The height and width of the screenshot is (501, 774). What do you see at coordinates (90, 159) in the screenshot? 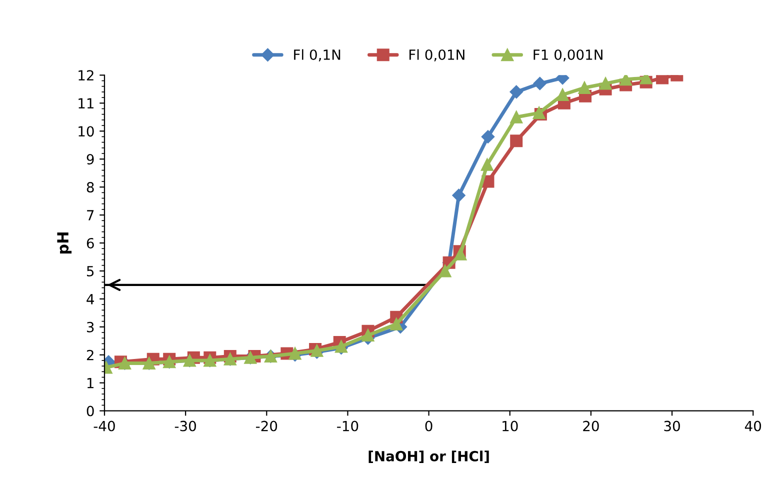
I see `y-tick-label: 9` at bounding box center [90, 159].